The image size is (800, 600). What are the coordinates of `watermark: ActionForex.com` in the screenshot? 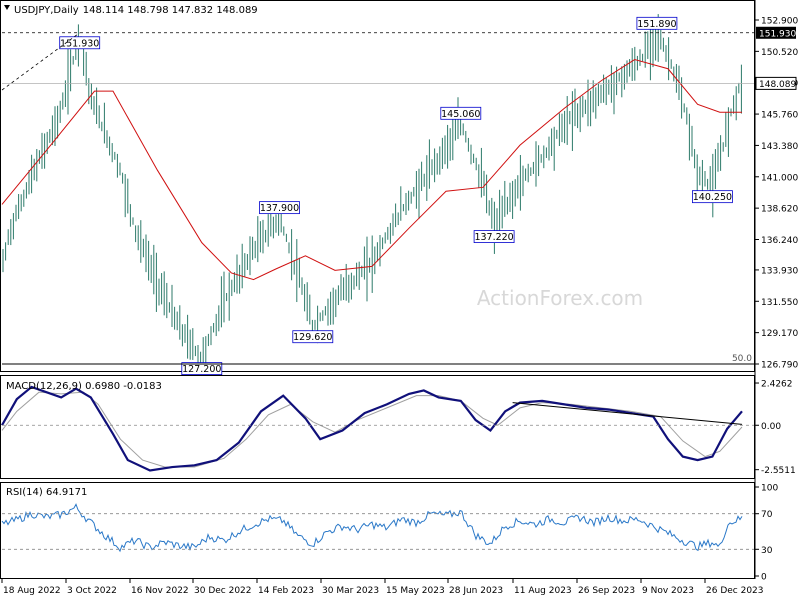 It's located at (560, 298).